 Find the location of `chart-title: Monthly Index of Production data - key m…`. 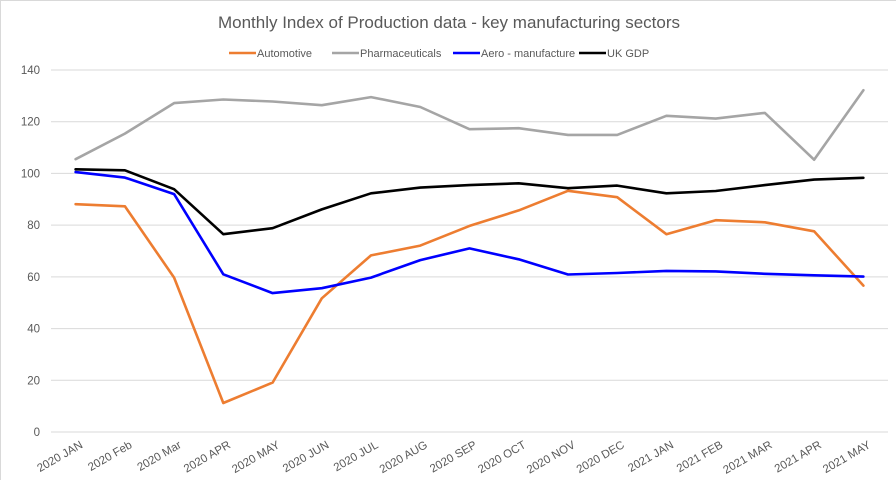

chart-title: Monthly Index of Production data - key m… is located at coordinates (449, 22).